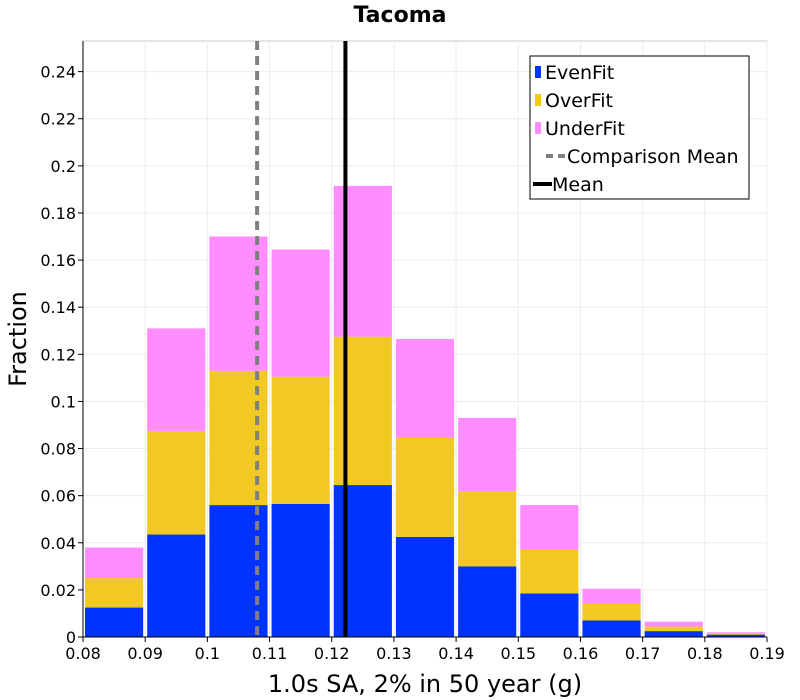 This screenshot has width=800, height=700. Describe the element at coordinates (71, 637) in the screenshot. I see `y-tick-label: 0` at that location.